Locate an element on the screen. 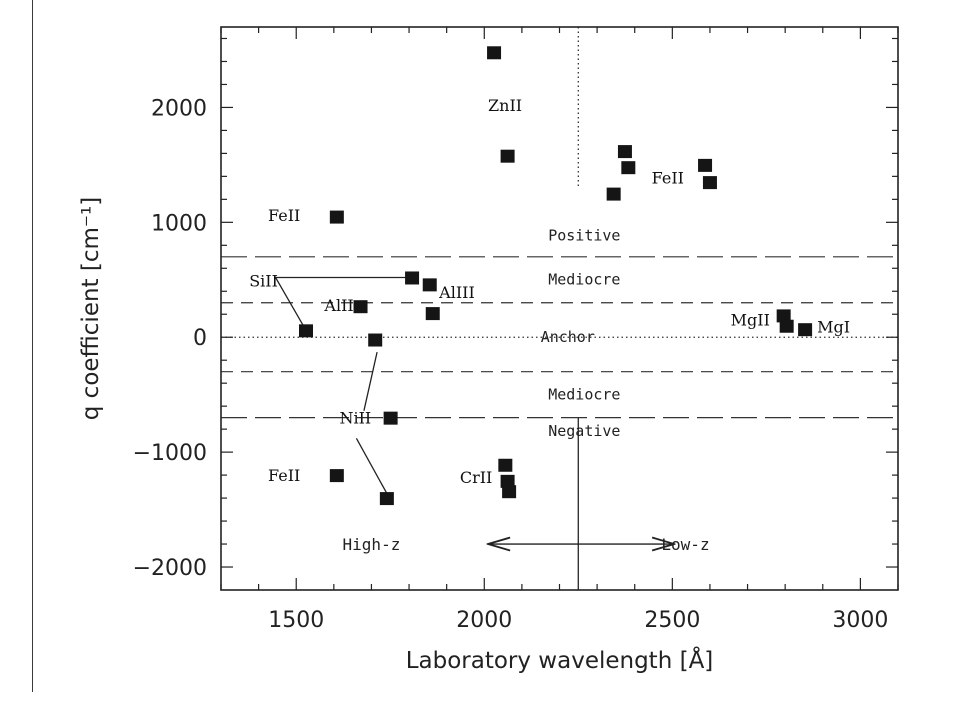 The height and width of the screenshot is (720, 960). y-tick-label: −1000 is located at coordinates (170, 453).